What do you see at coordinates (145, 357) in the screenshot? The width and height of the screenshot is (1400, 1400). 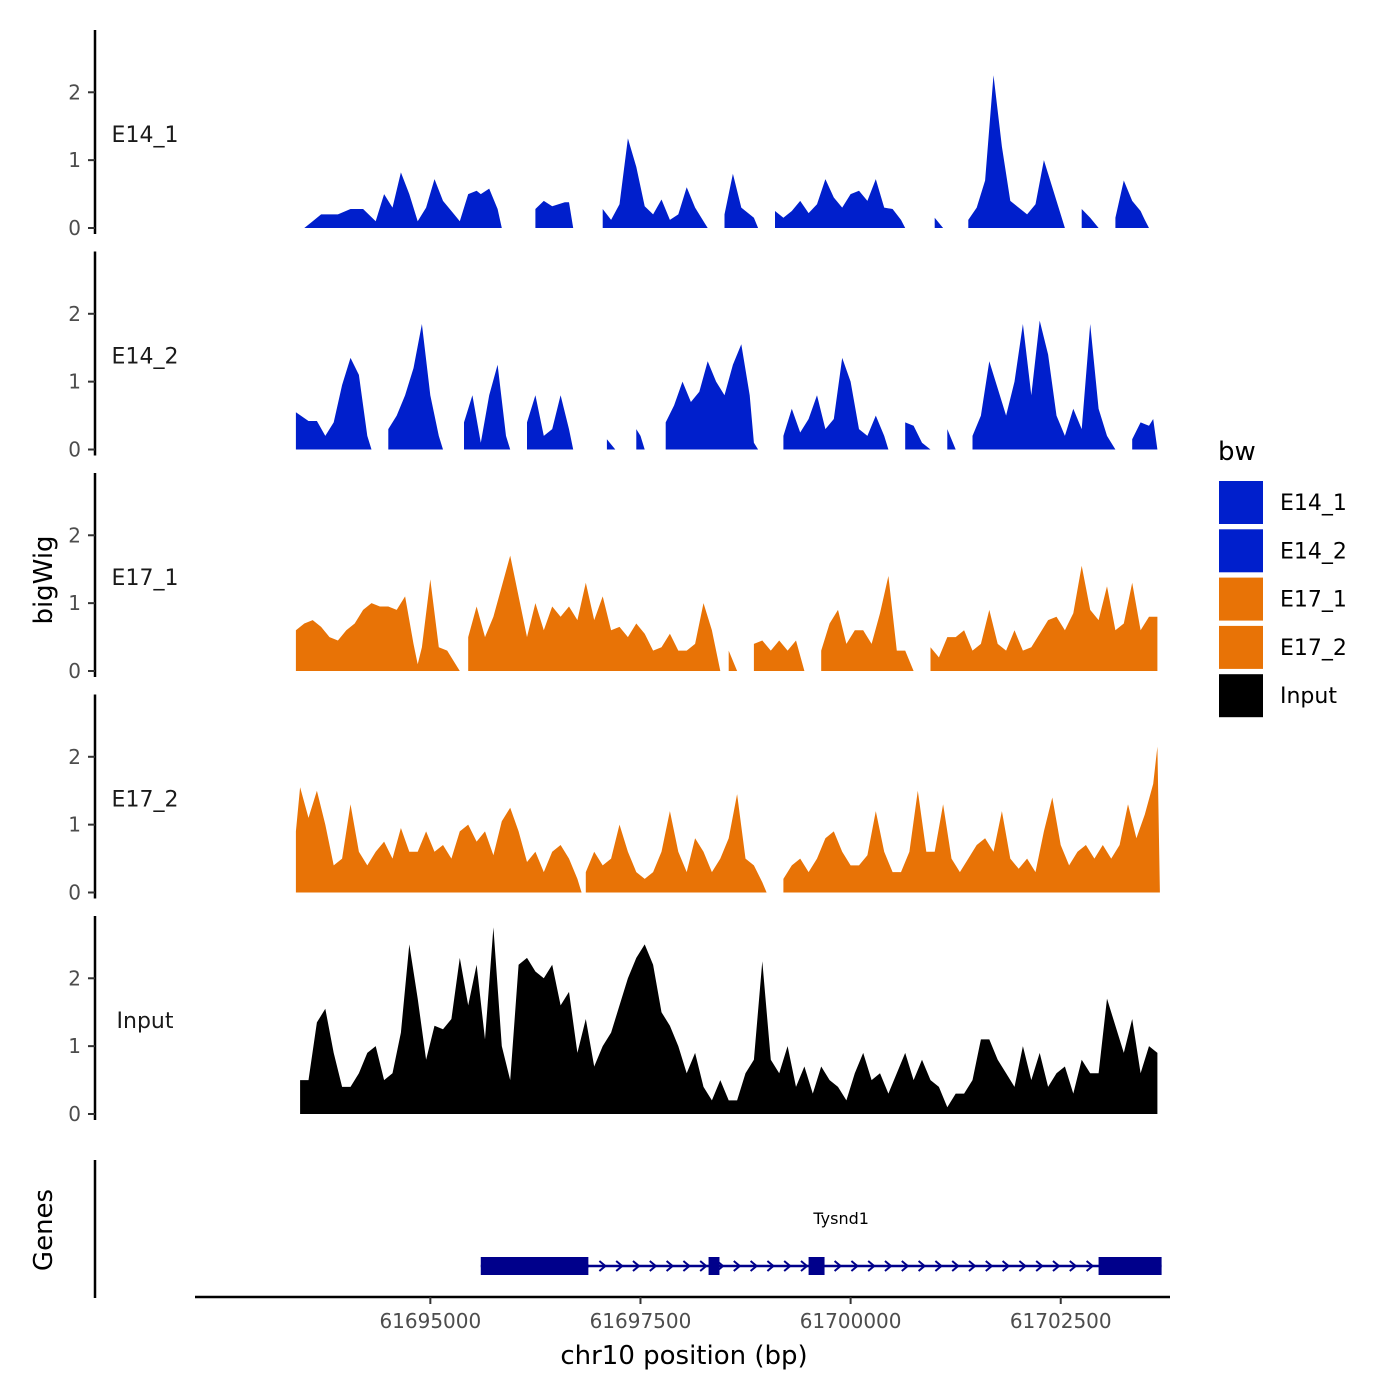 I see `track-label: E14_2` at bounding box center [145, 357].